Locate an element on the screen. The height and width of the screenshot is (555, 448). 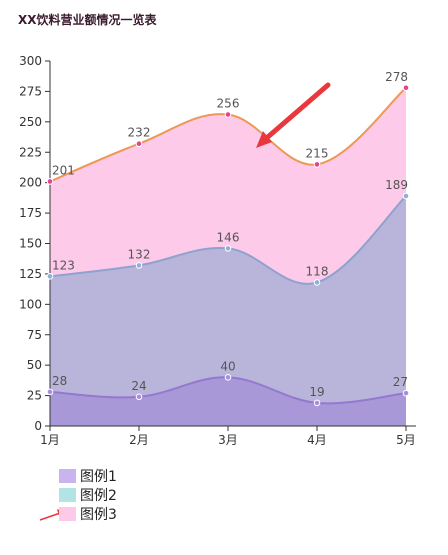
y-tick-label: 100 is located at coordinates (30, 304).